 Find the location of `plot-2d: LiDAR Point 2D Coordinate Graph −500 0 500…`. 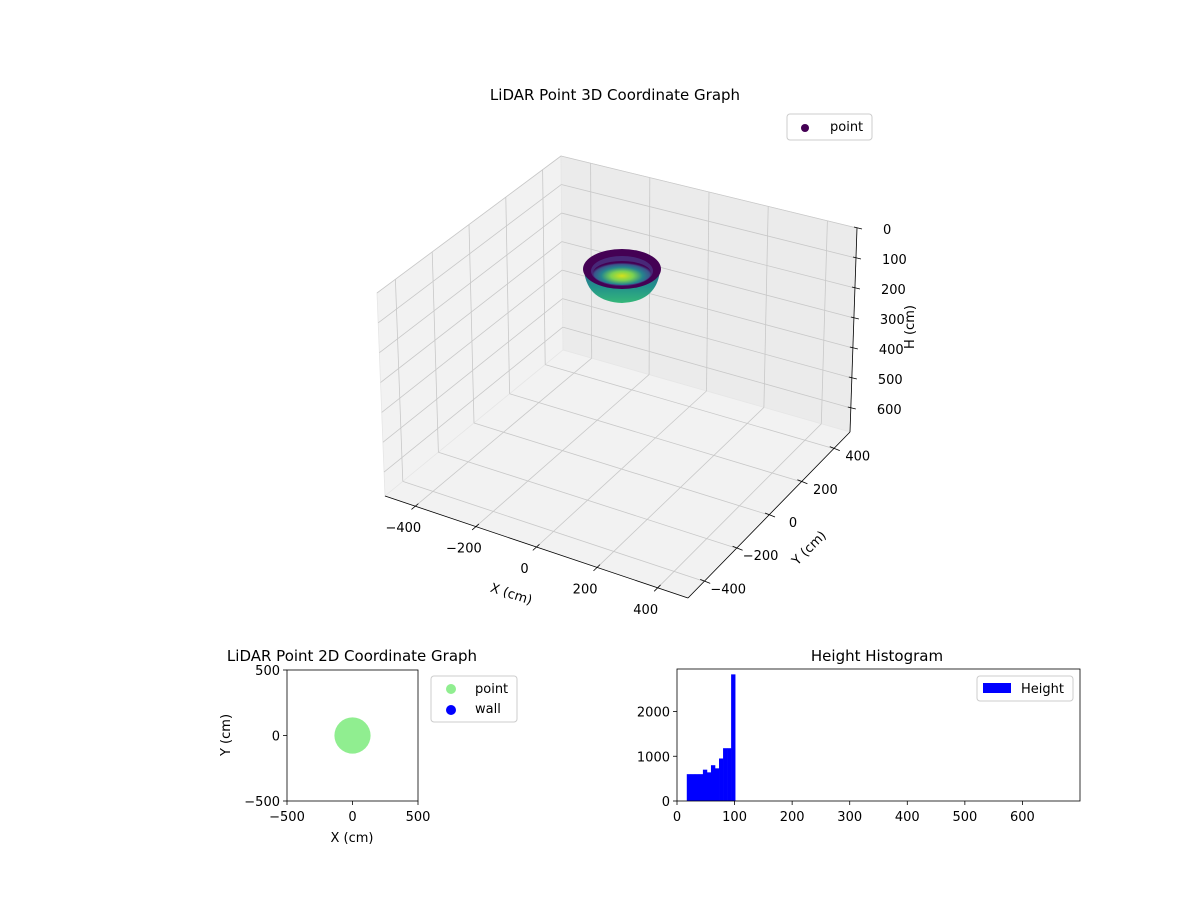

plot-2d: LiDAR Point 2D Coordinate Graph −500 0 500… is located at coordinates (368, 746).